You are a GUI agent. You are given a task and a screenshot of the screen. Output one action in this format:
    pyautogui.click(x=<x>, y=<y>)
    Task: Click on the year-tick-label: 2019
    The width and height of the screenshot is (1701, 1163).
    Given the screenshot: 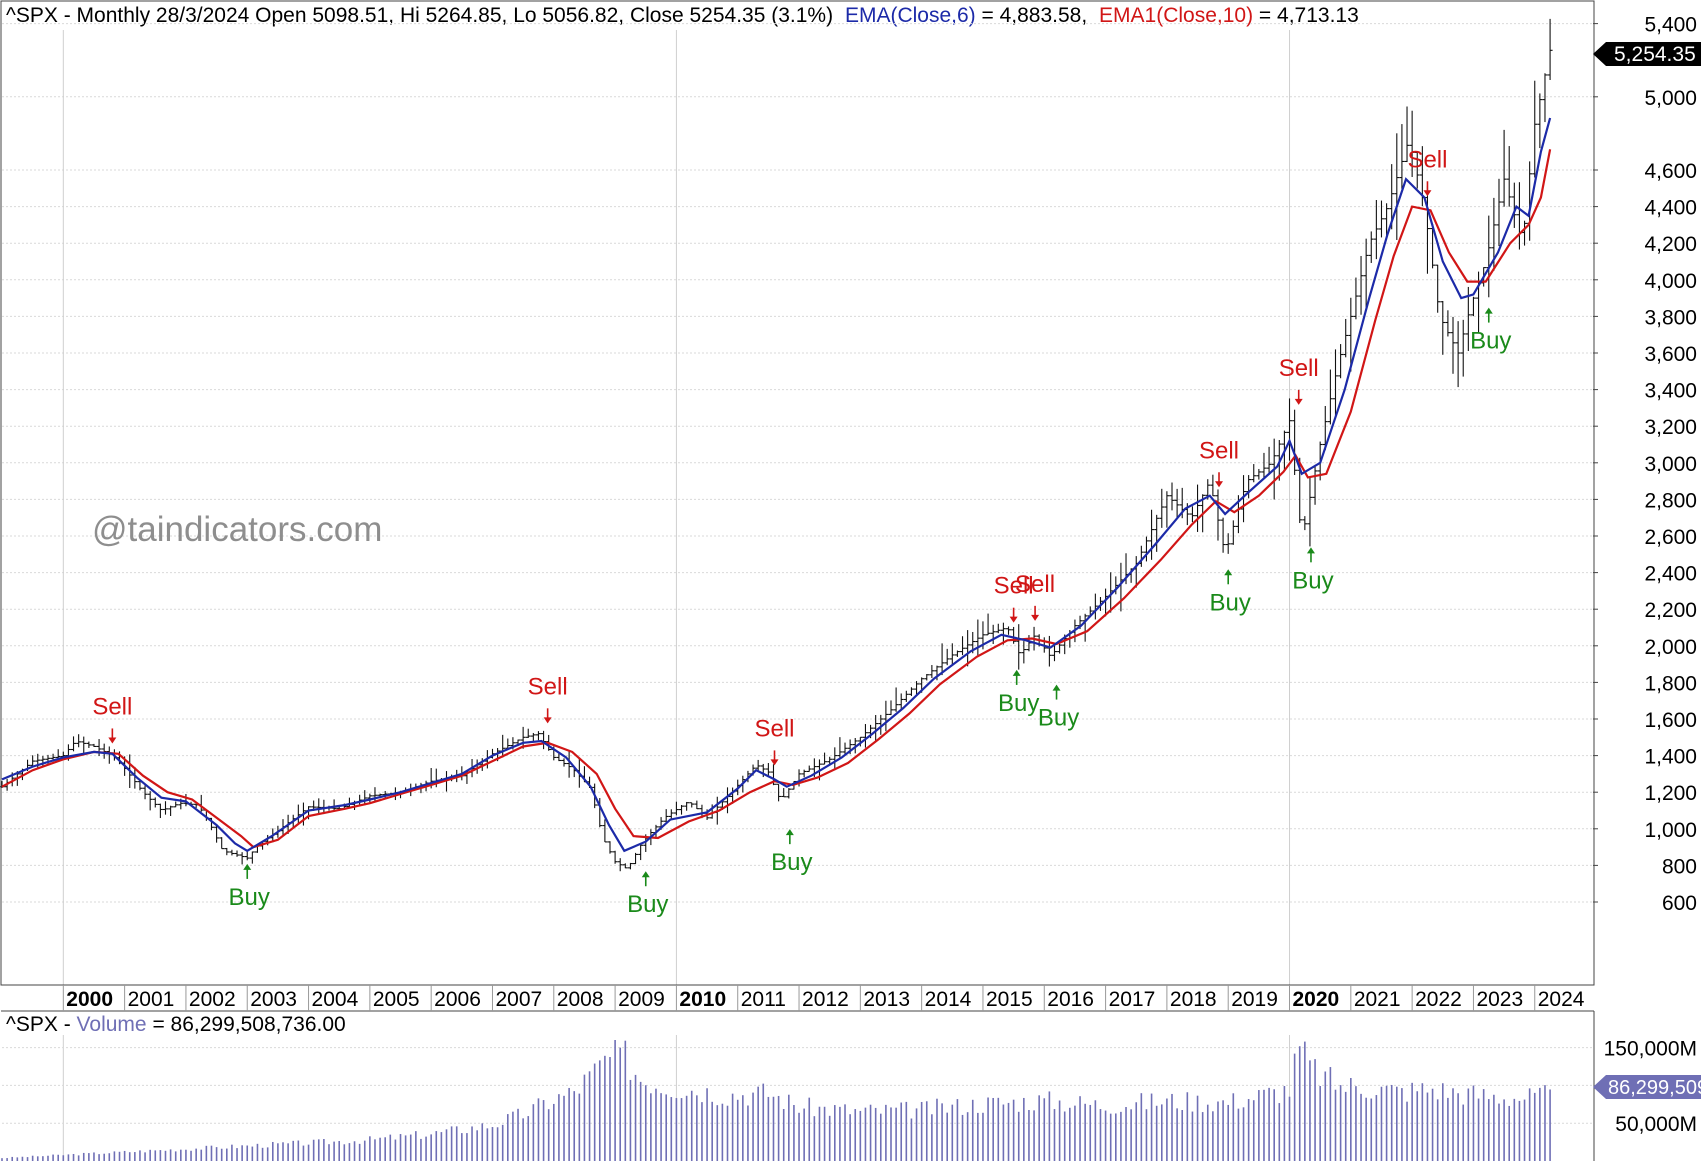 What is the action you would take?
    pyautogui.click(x=1254, y=999)
    